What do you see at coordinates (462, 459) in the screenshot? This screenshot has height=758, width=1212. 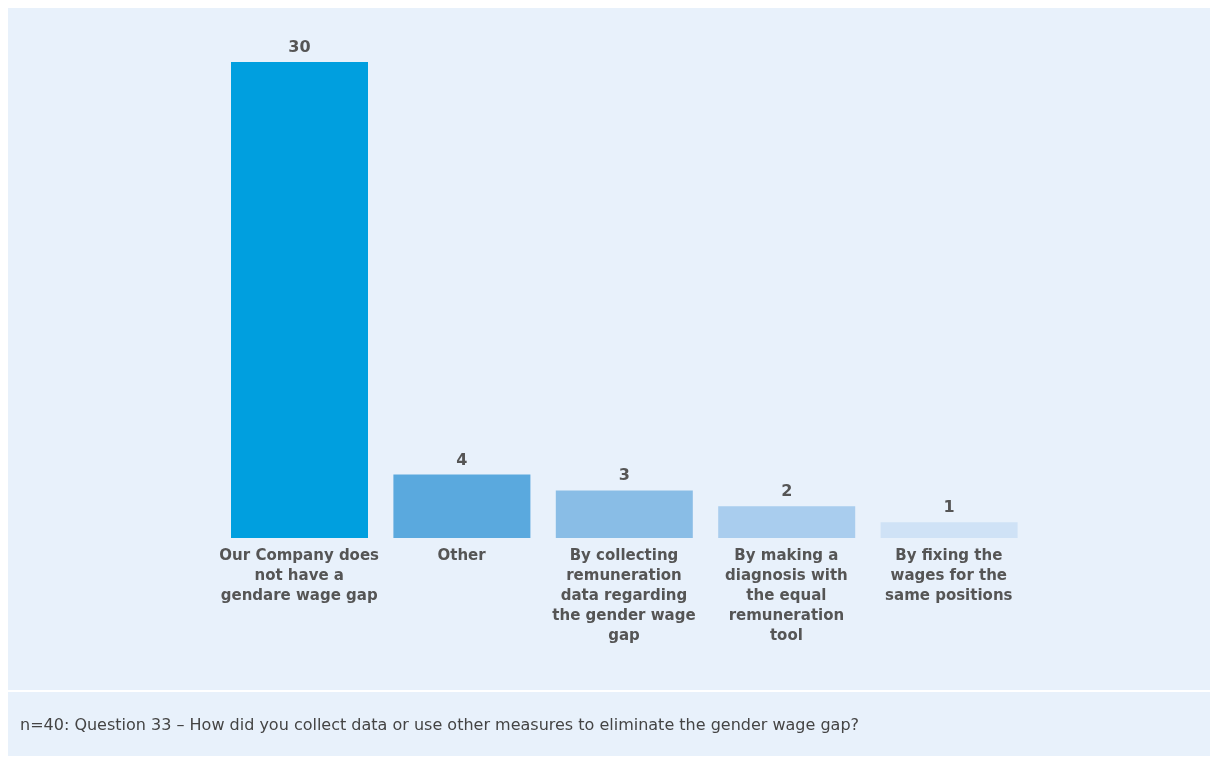 I see `data-label: 4` at bounding box center [462, 459].